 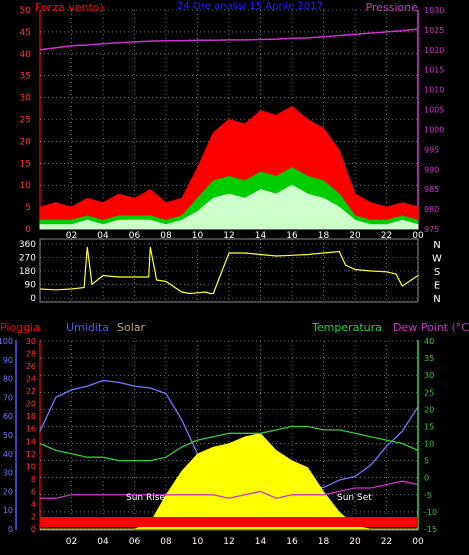 I want to click on humidity-ticks: 0 10 20 30 40 50 60 70 80 90 100, so click(x=6, y=435).